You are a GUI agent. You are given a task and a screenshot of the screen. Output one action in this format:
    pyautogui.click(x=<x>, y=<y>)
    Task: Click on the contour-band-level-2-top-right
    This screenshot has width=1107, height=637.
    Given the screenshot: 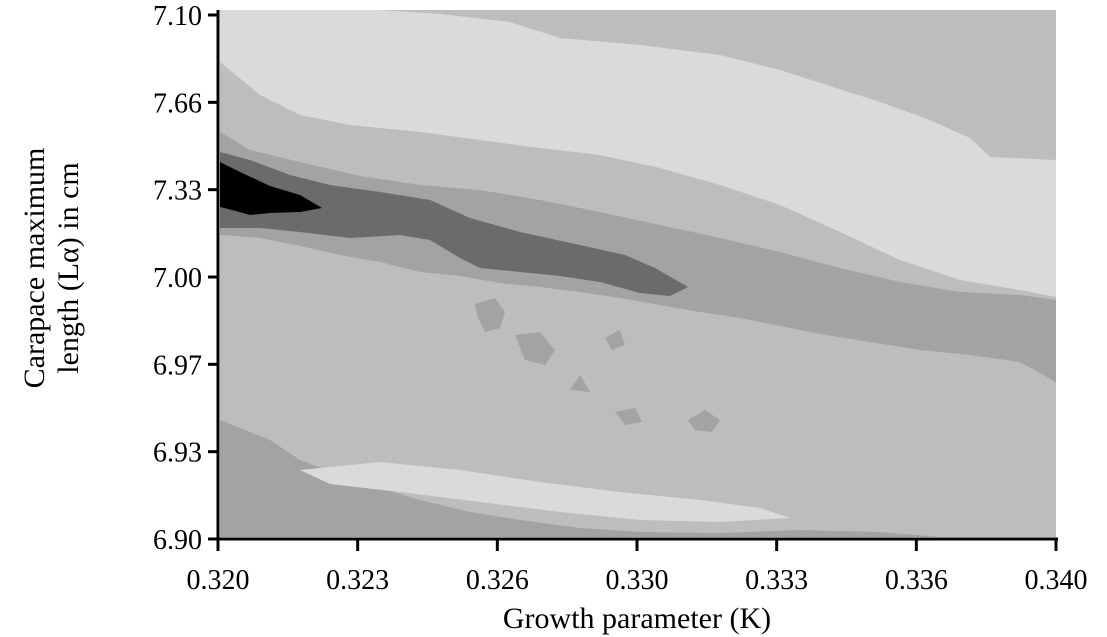 What is the action you would take?
    pyautogui.click(x=718, y=85)
    